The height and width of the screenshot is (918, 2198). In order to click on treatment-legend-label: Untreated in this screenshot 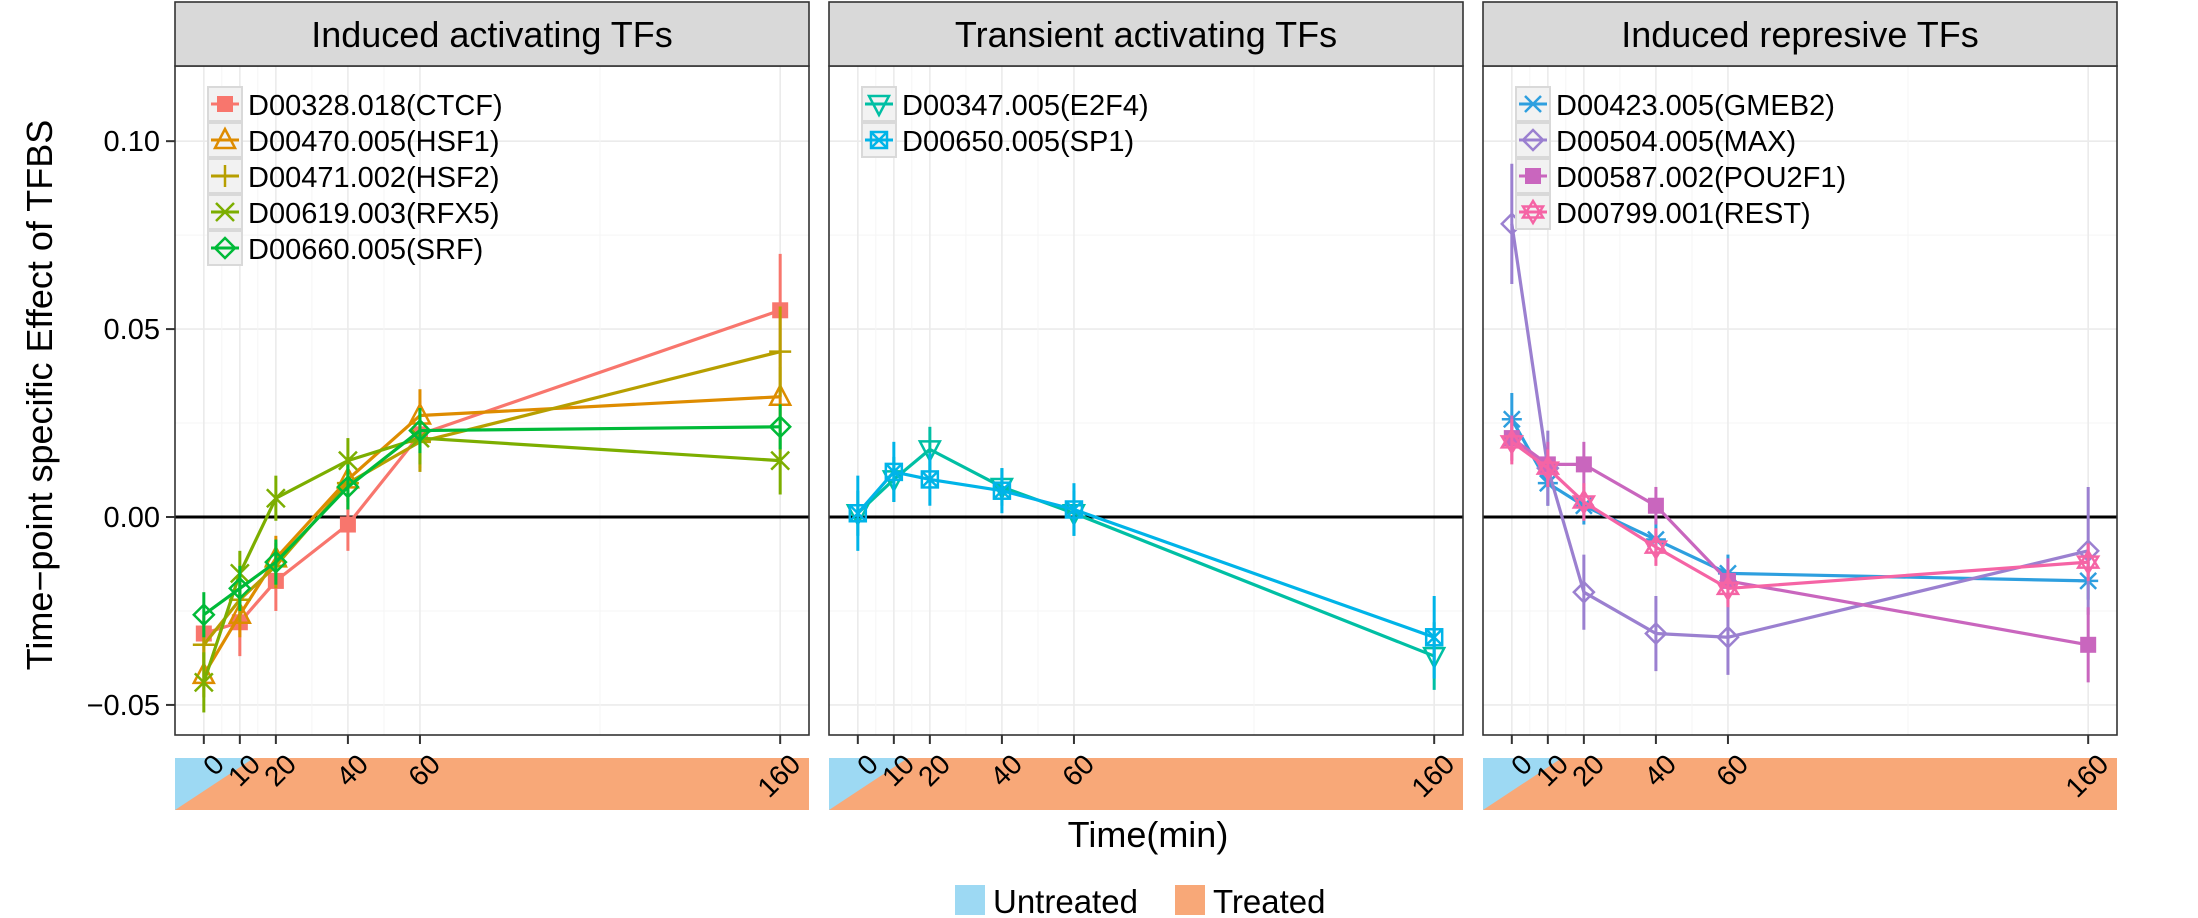, I will do `click(1065, 900)`.